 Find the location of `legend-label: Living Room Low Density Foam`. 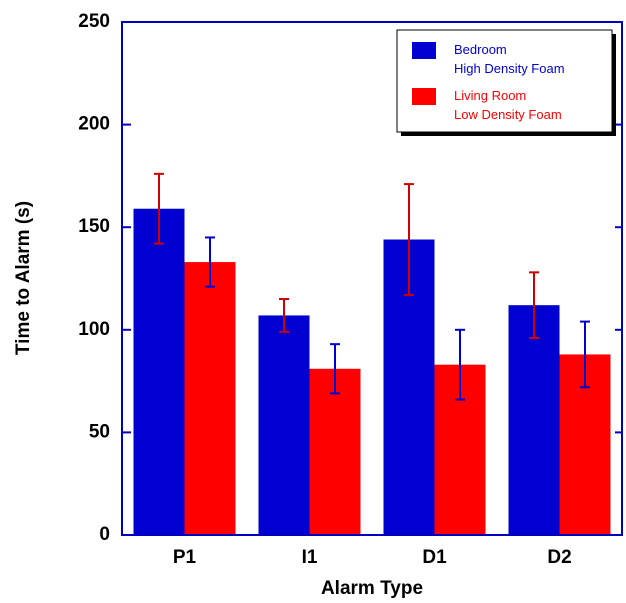

legend-label: Living Room Low Density Foam is located at coordinates (508, 105).